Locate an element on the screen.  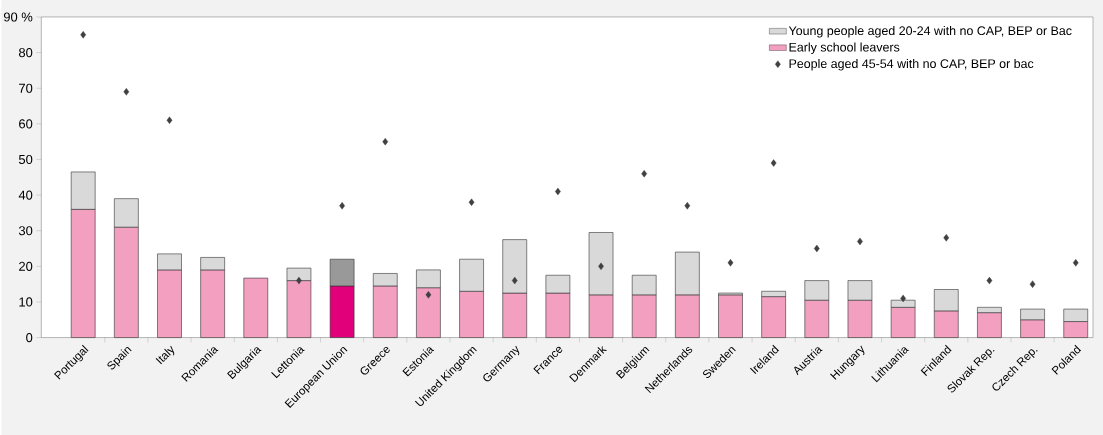
y-tick-label: 20 is located at coordinates (26, 266).